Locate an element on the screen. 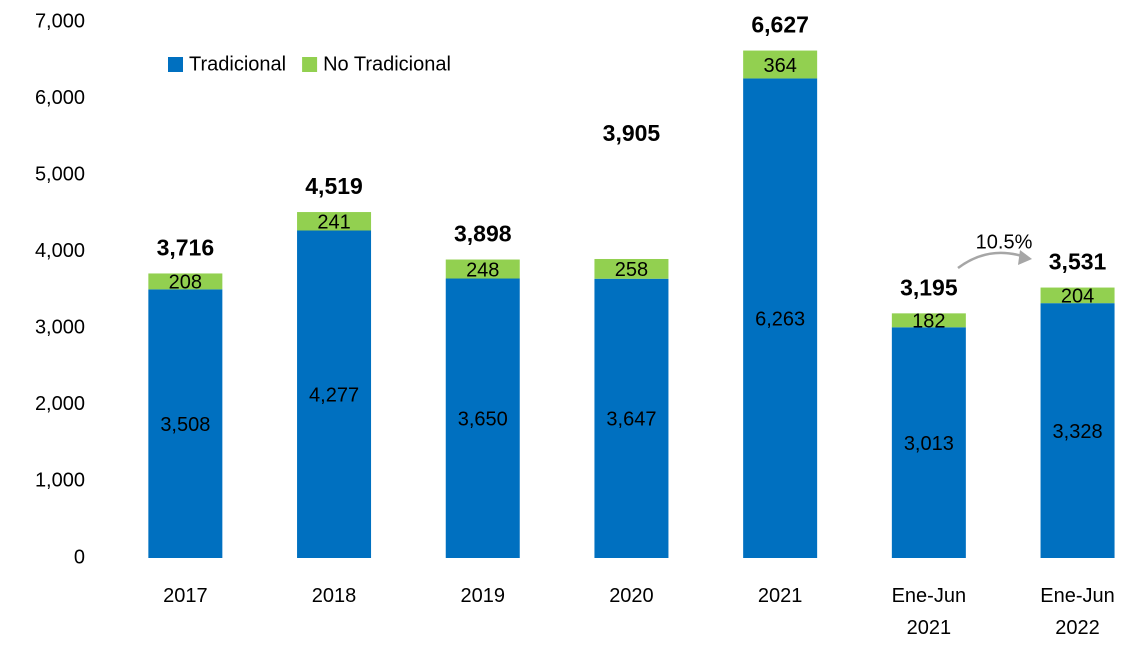 The image size is (1148, 646). data-label: 3,650 is located at coordinates (483, 420).